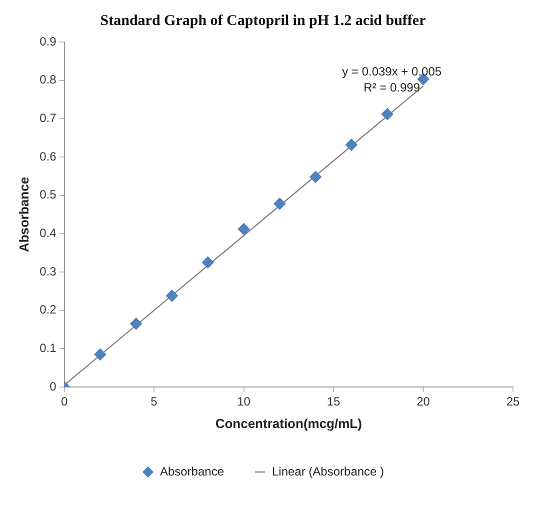 The height and width of the screenshot is (506, 541). What do you see at coordinates (48, 156) in the screenshot?
I see `y-tick-label: 0.6` at bounding box center [48, 156].